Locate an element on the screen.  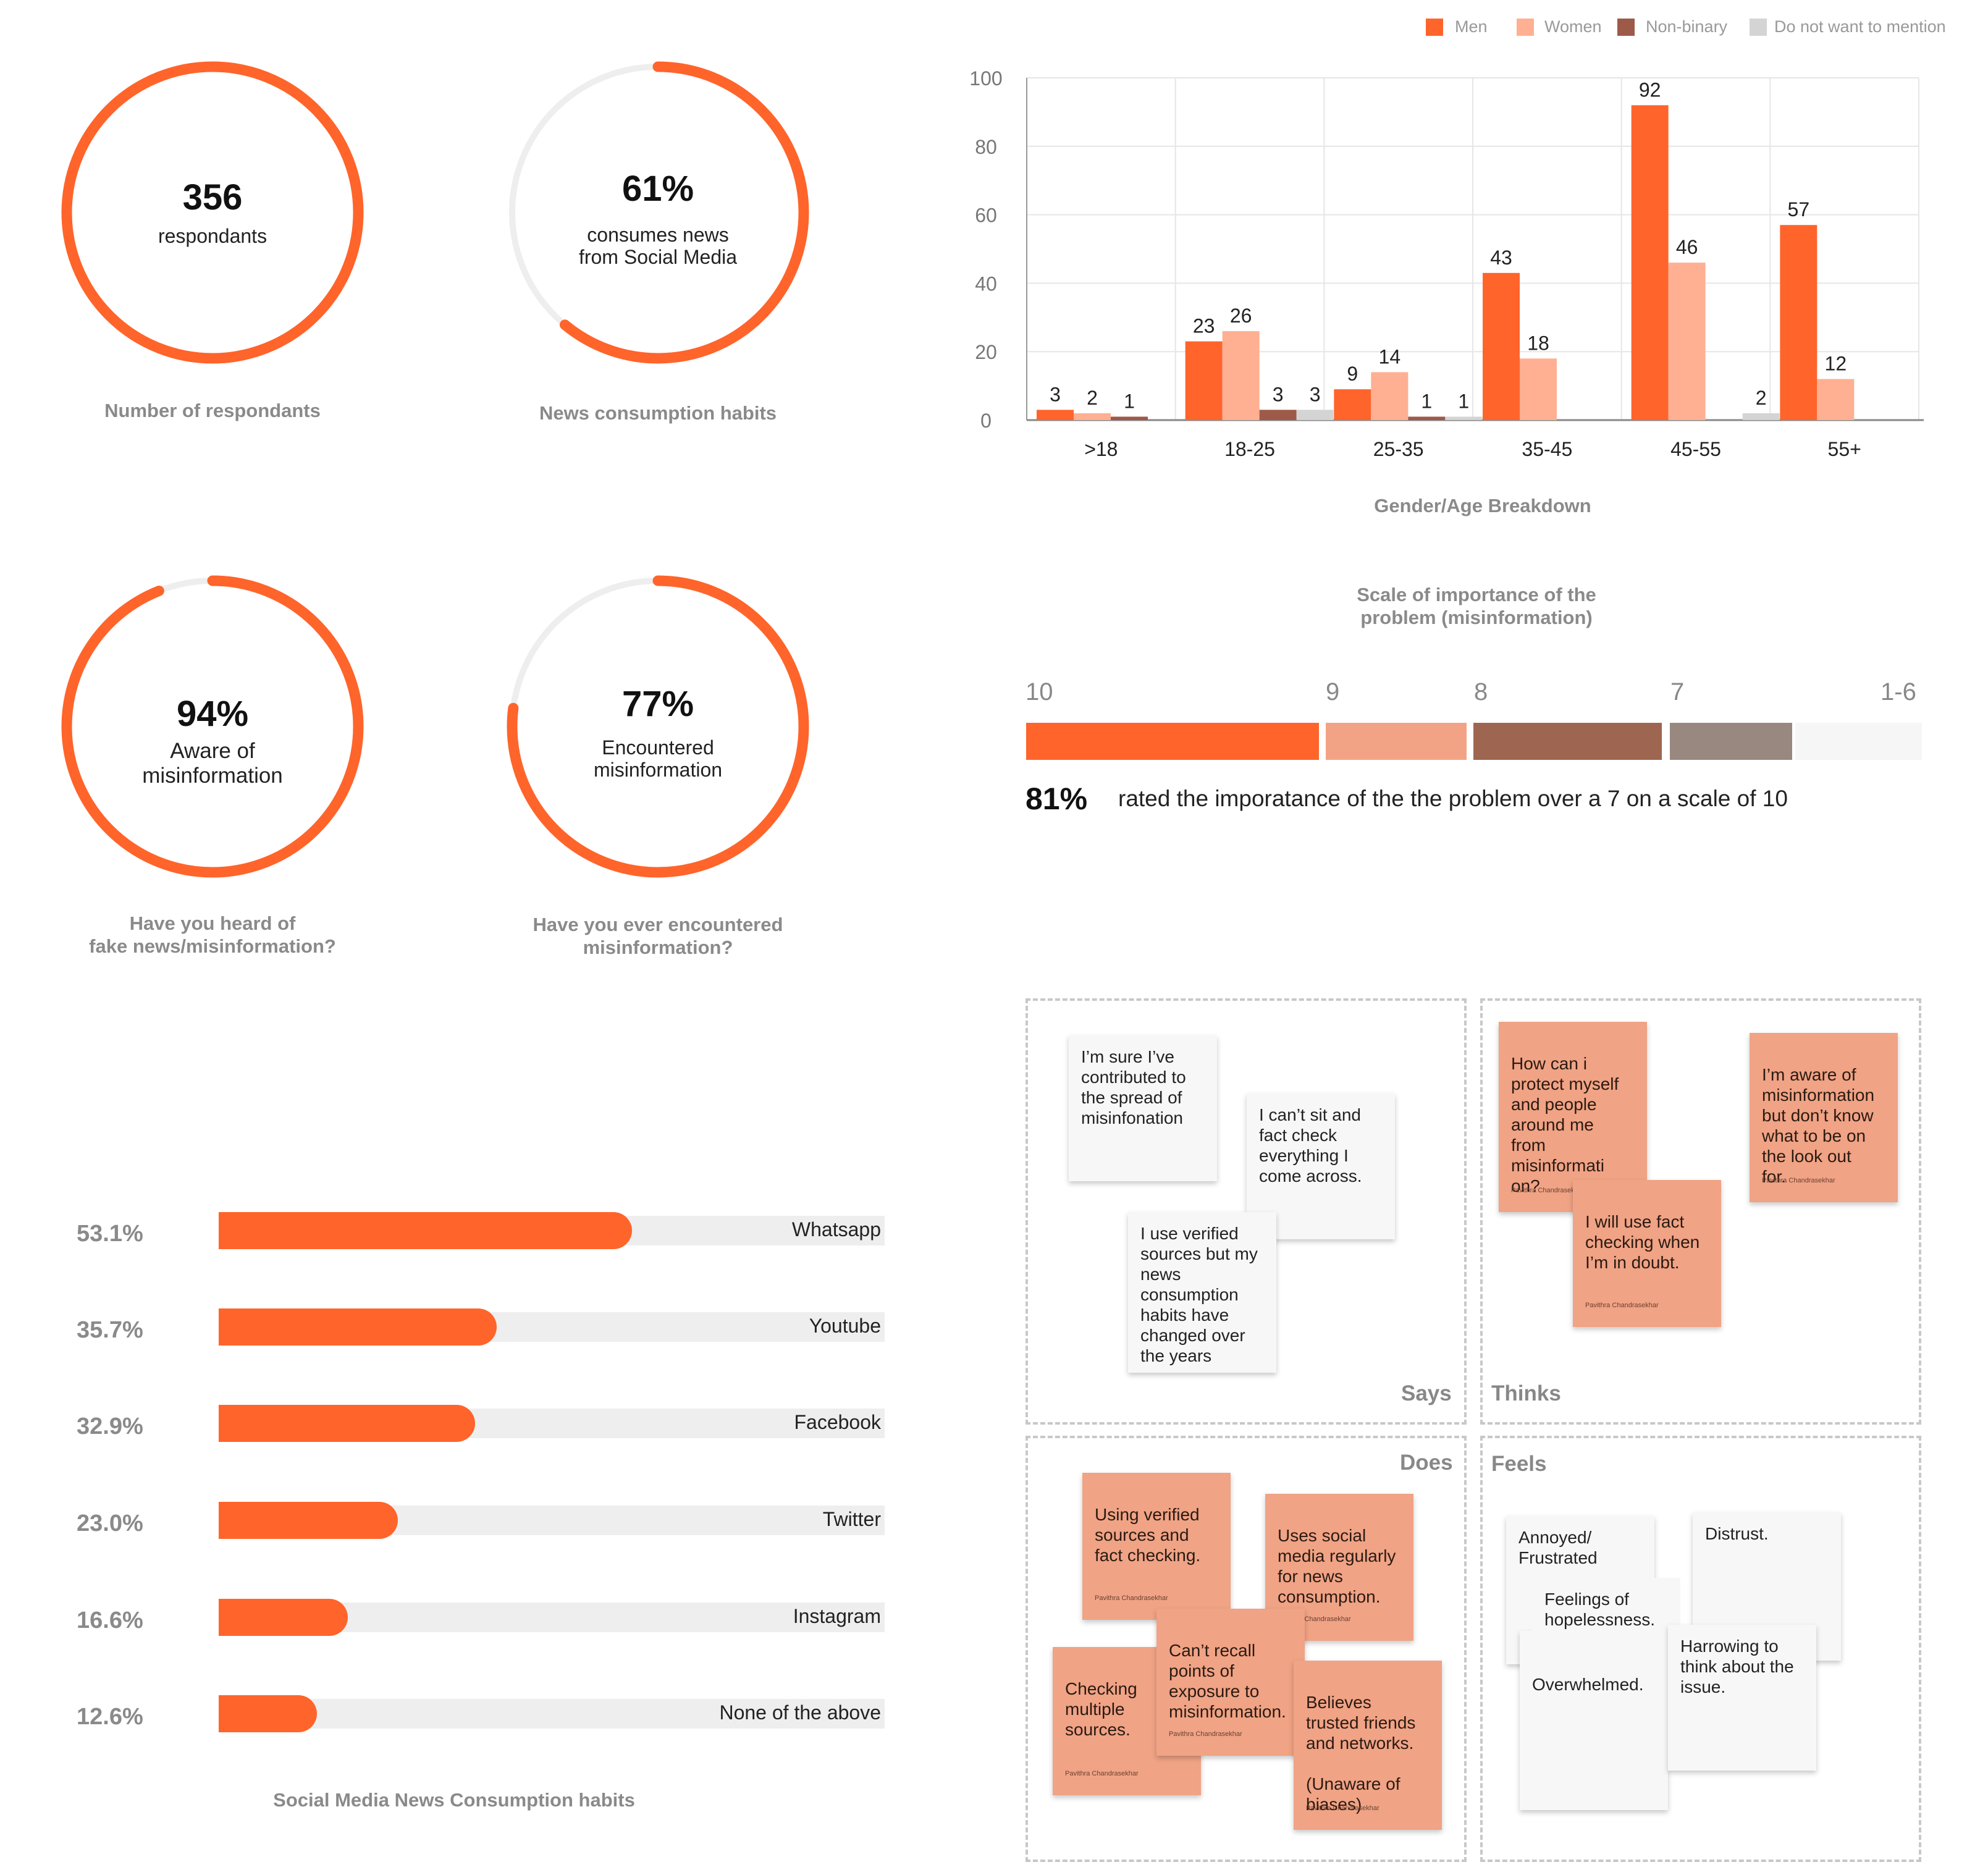
bar-label: Whatsapp is located at coordinates (836, 1230).